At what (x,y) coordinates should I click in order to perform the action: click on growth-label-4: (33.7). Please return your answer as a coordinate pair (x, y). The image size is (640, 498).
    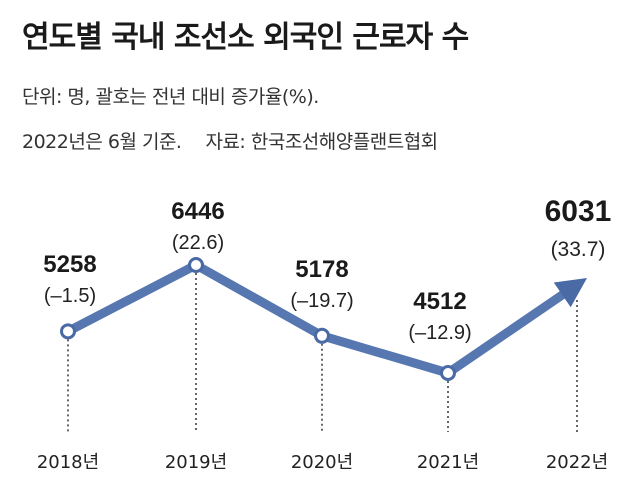
    Looking at the image, I should click on (578, 249).